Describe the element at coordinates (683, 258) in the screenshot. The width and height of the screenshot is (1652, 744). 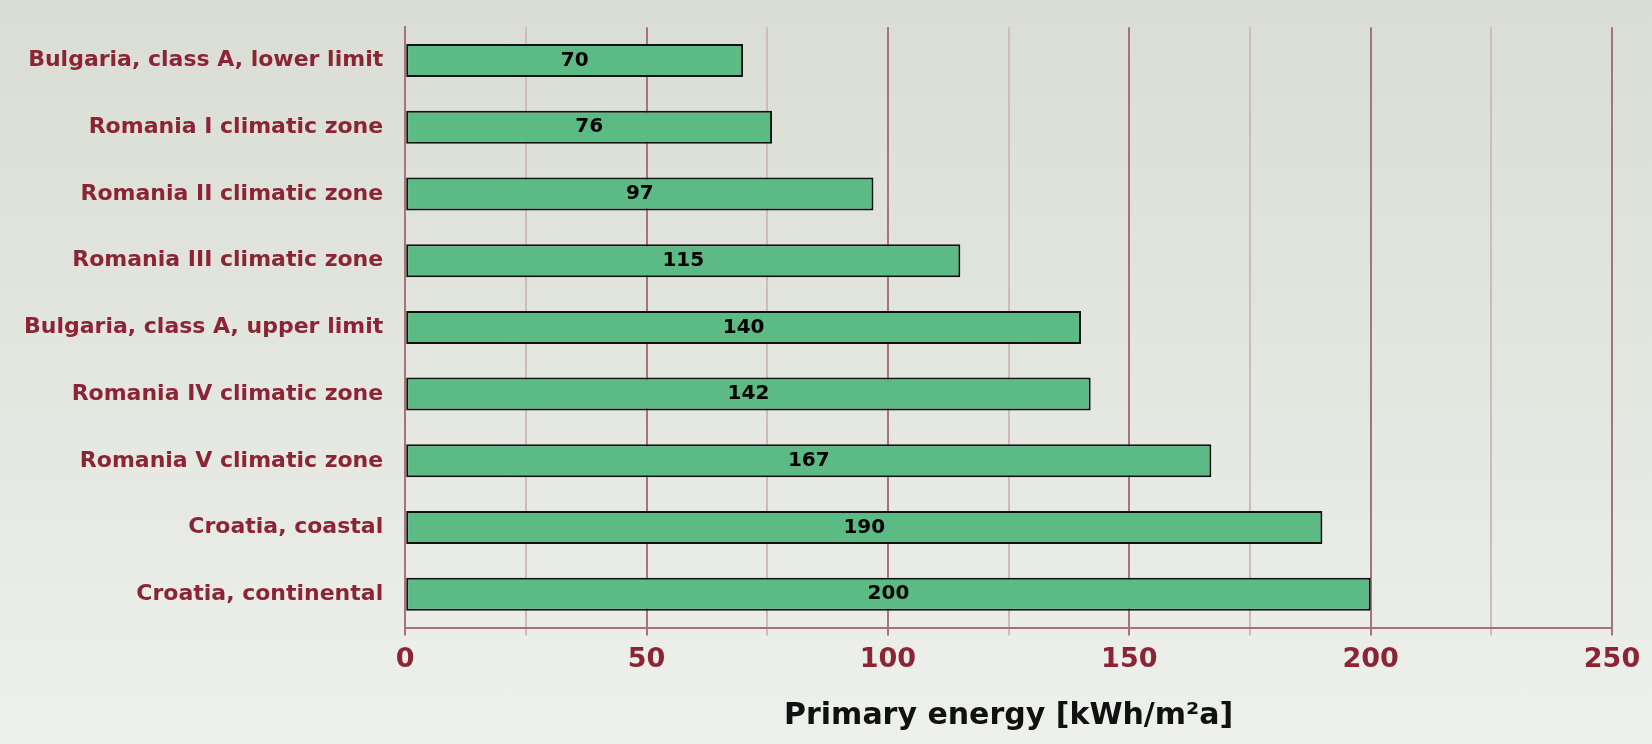
I see `data-label: 115` at that location.